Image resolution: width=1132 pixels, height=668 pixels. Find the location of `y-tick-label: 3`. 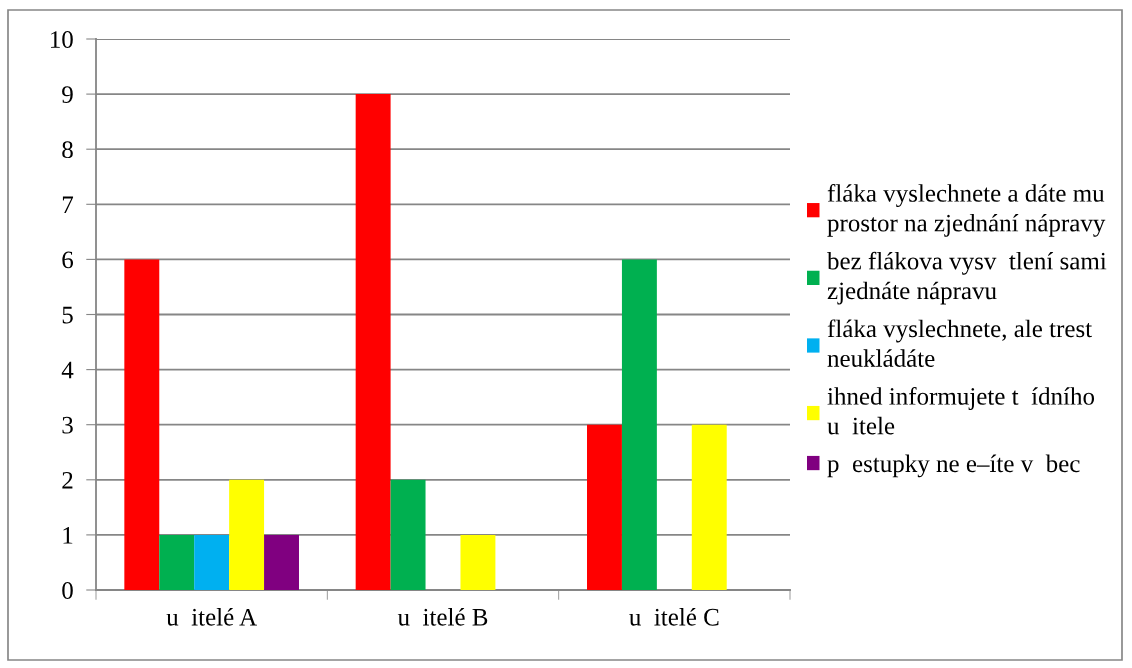

y-tick-label: 3 is located at coordinates (67, 425).